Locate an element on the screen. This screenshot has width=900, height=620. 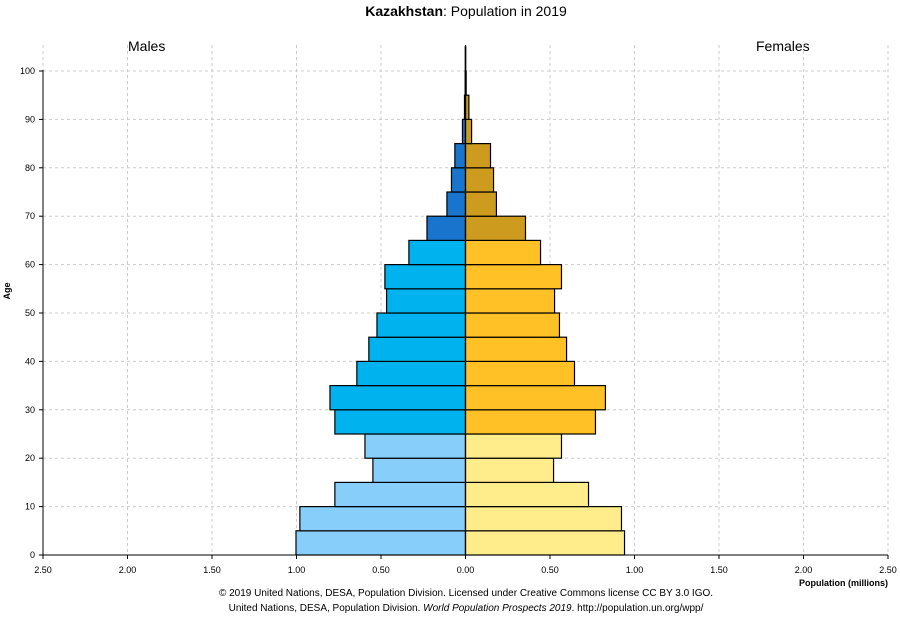
y-tick-label: 10 is located at coordinates (30, 507).